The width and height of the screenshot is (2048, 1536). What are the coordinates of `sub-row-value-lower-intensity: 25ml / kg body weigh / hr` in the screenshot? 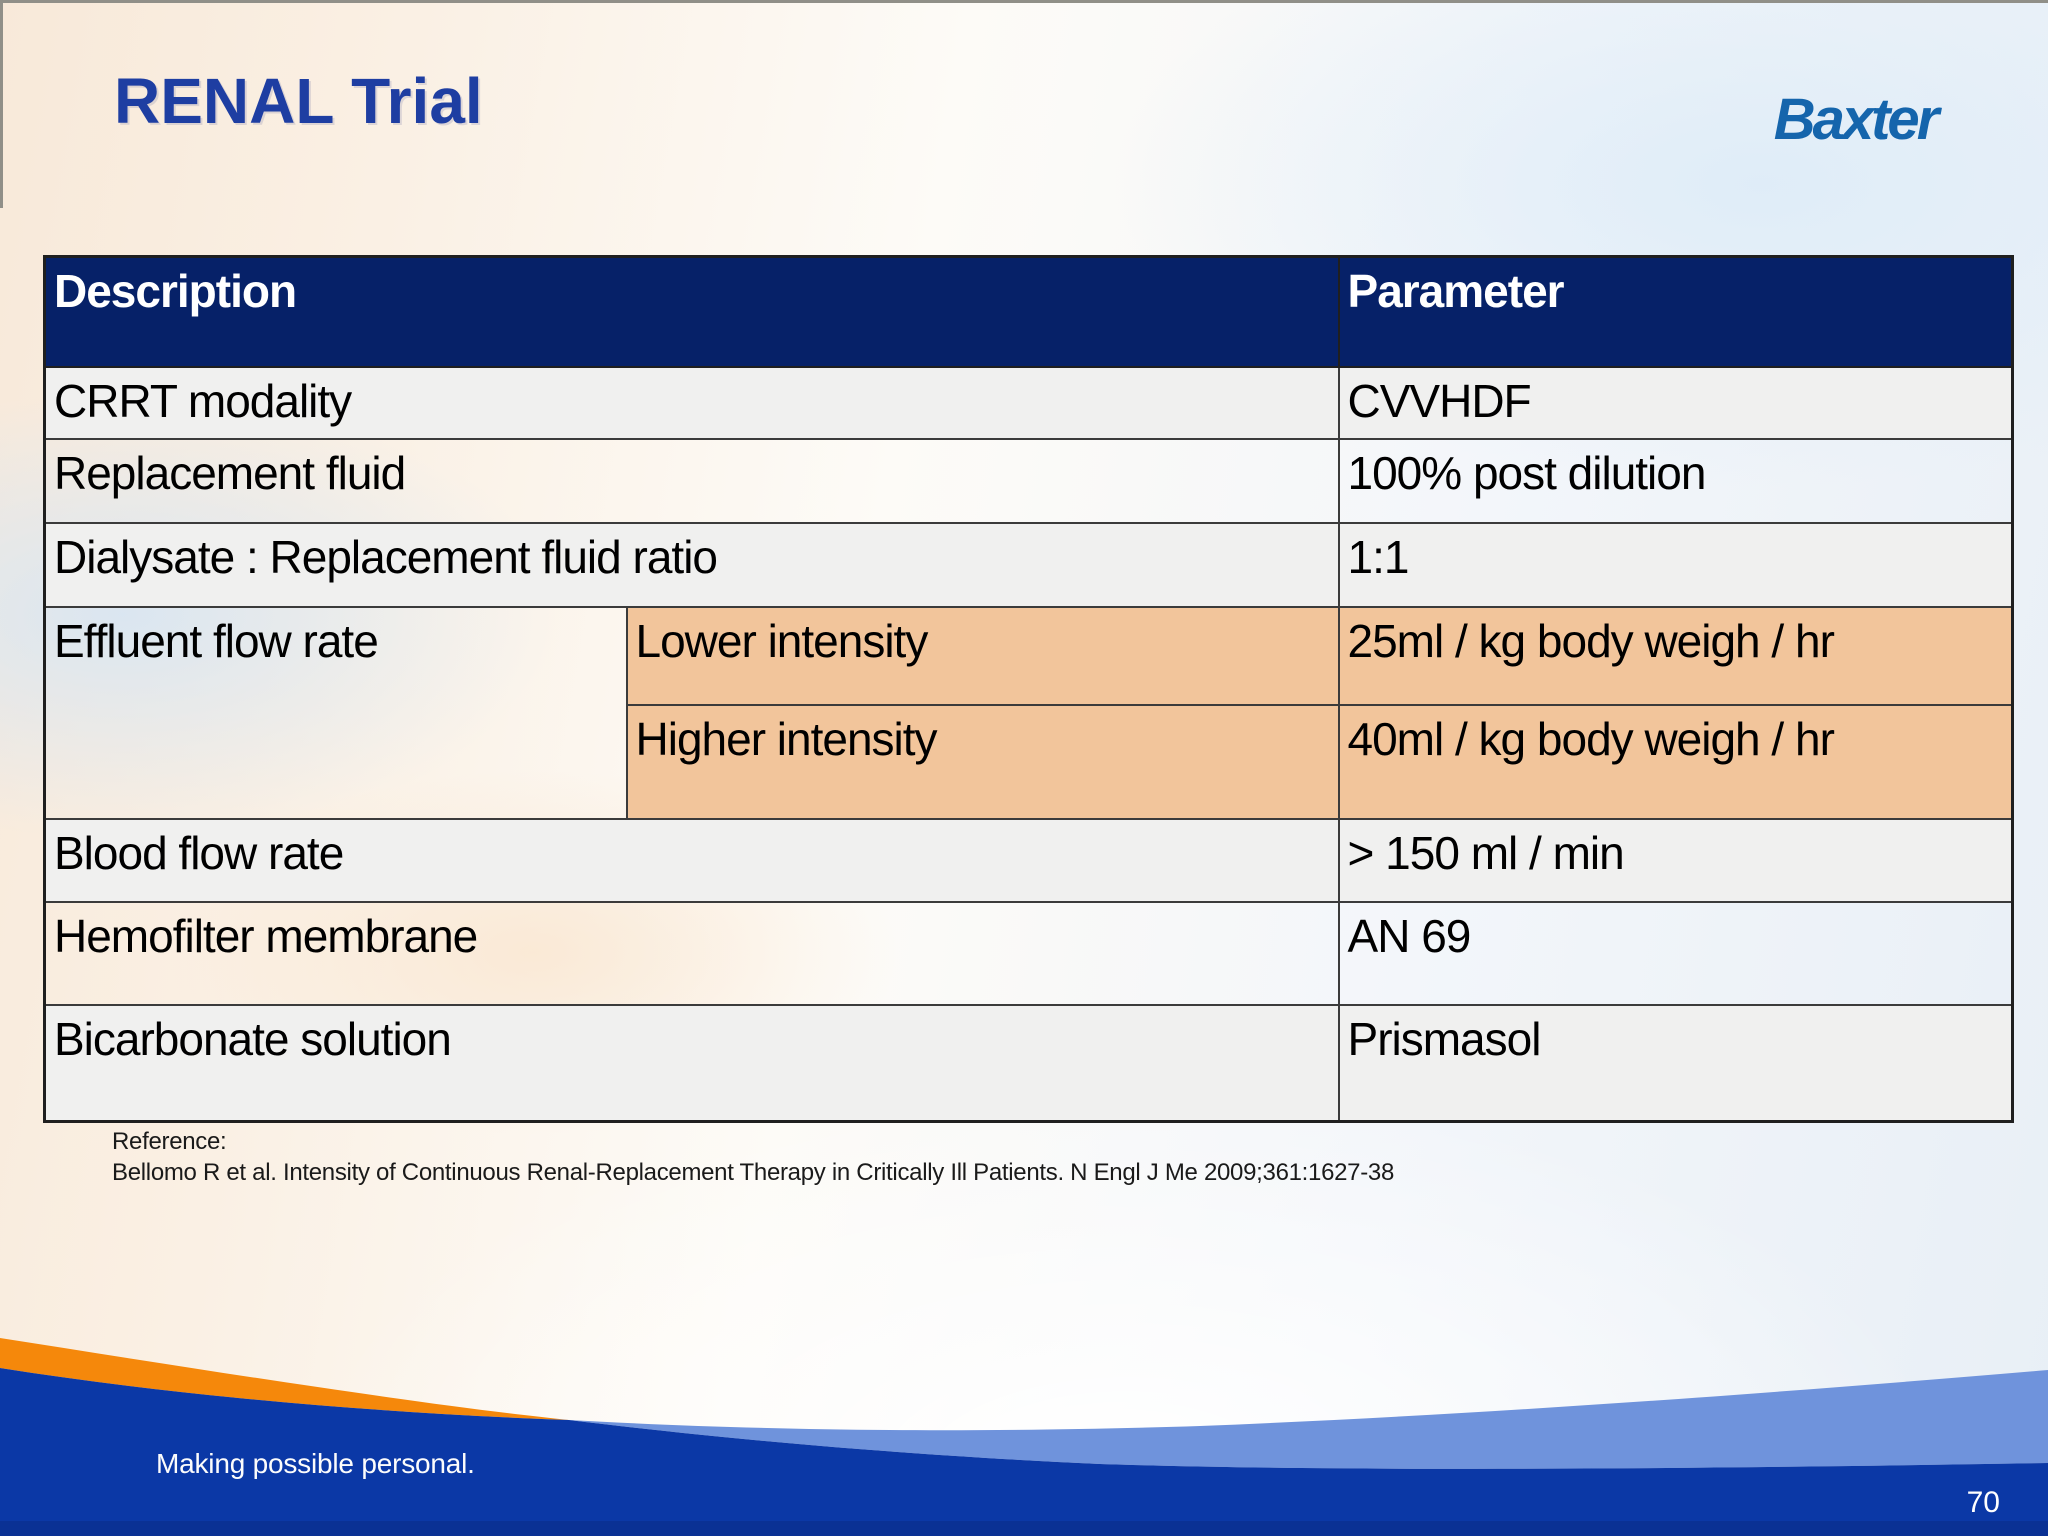 It's located at (1675, 655).